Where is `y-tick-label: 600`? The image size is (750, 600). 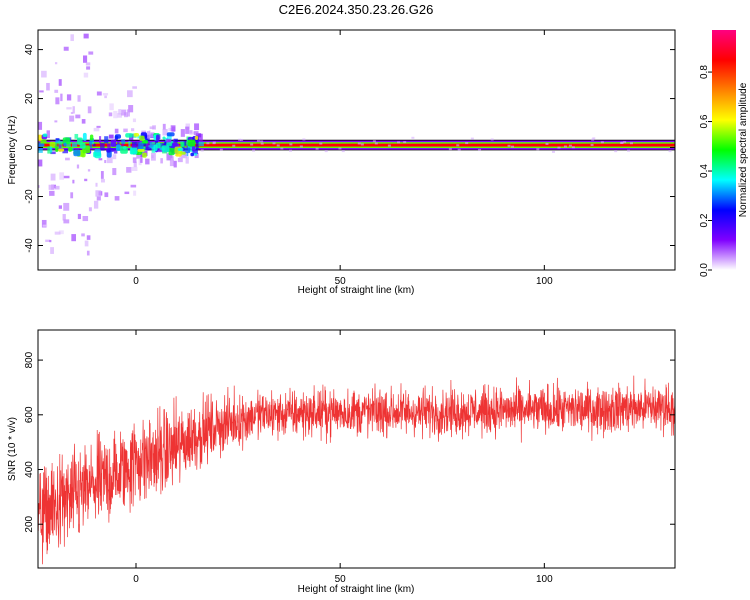
y-tick-label: 600 is located at coordinates (29, 414).